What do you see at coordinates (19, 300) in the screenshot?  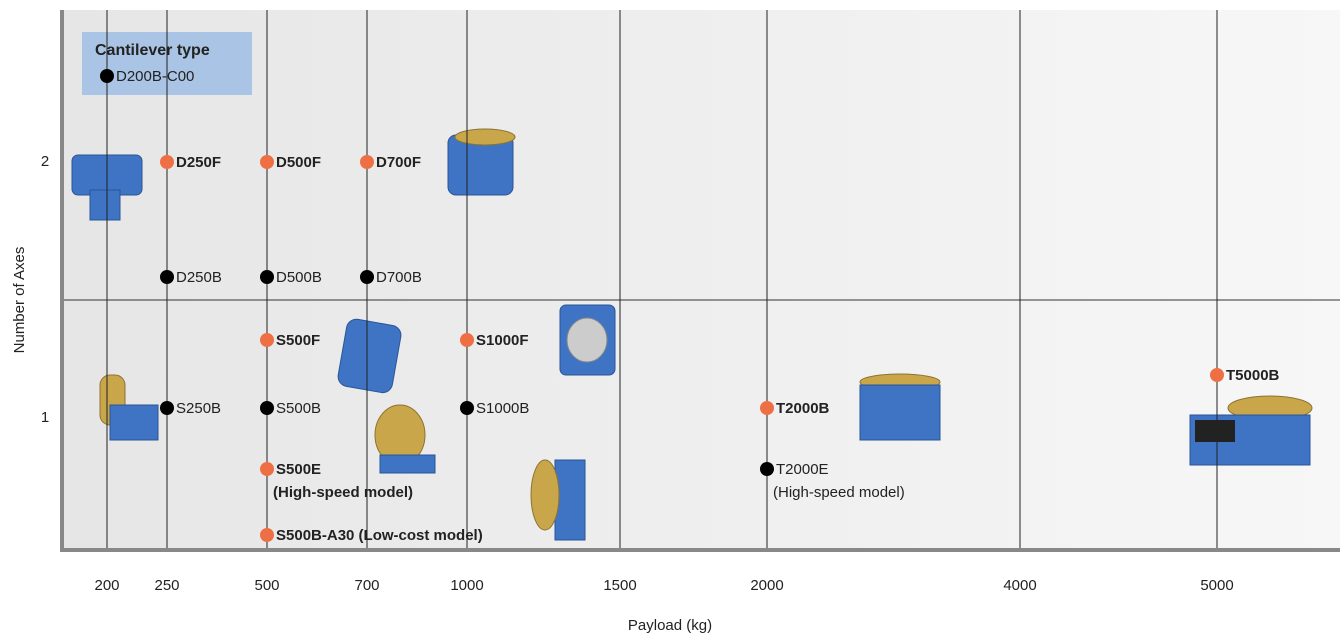 I see `y-axis-label: Number of Axes` at bounding box center [19, 300].